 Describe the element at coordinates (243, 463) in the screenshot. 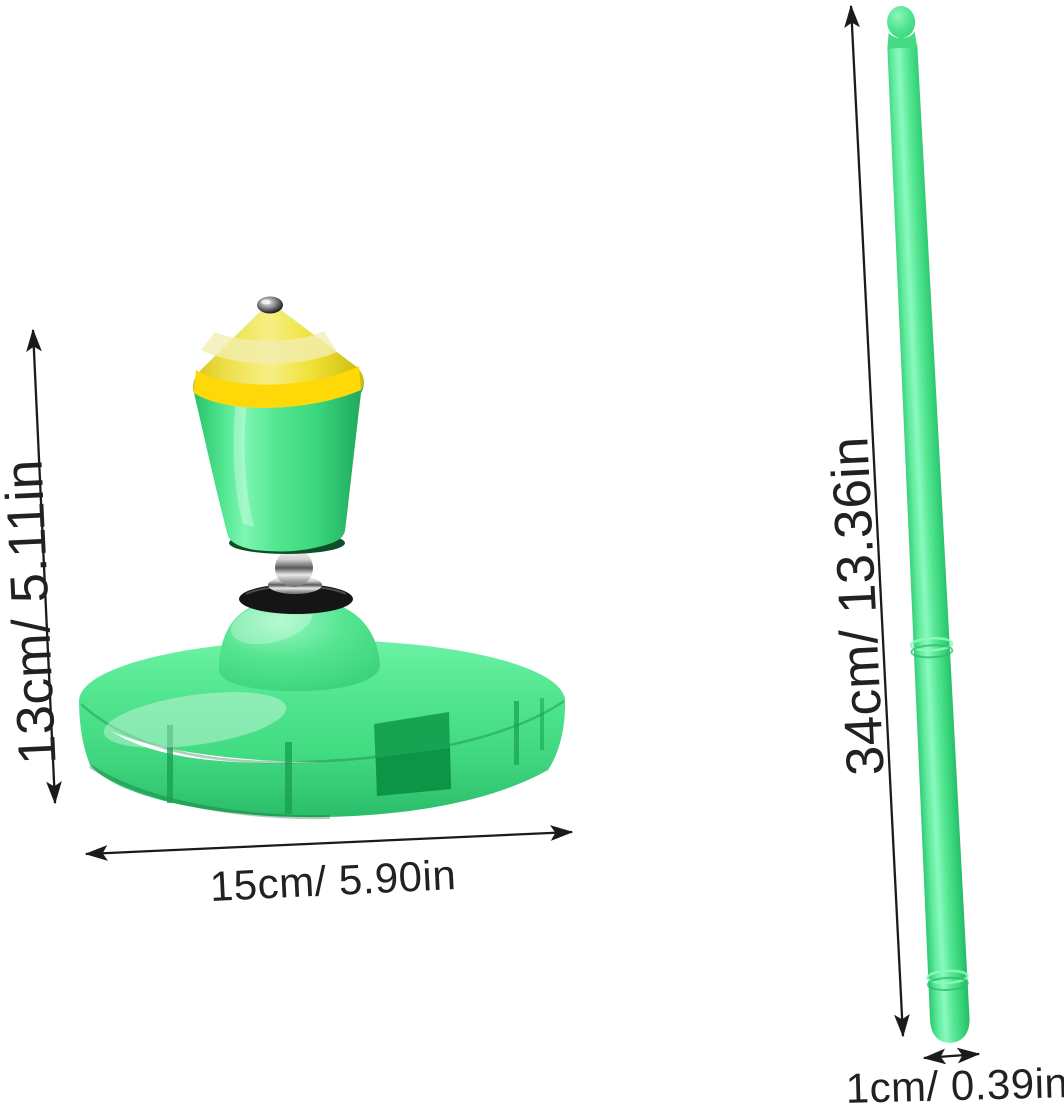

I see `top-cone-body-highlight` at that location.